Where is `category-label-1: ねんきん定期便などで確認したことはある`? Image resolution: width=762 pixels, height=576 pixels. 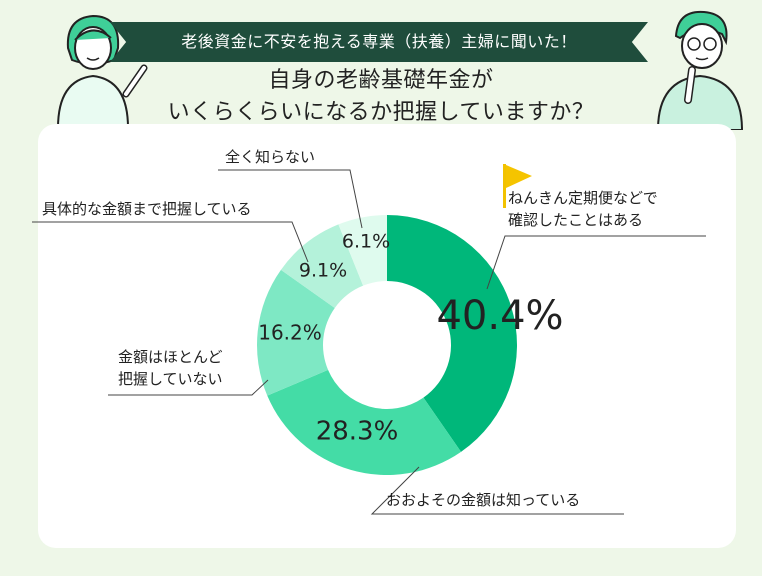
category-label-1: ねんきん定期便などで確認したことはある is located at coordinates (583, 209).